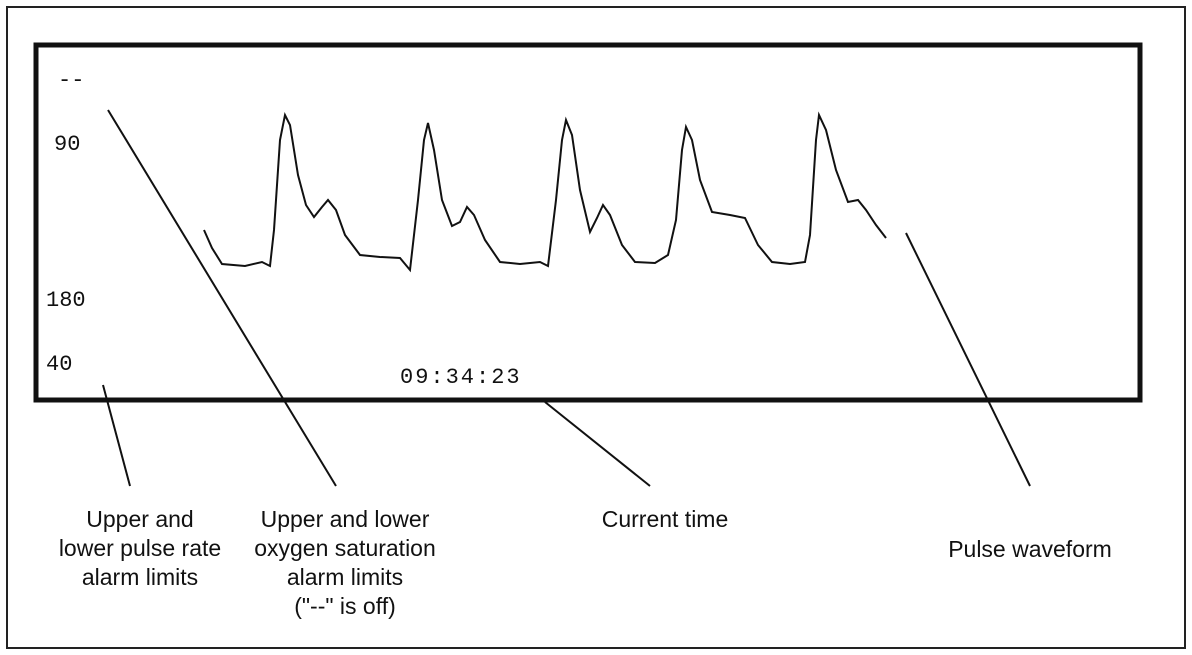 This screenshot has width=1192, height=655. I want to click on pulse-lower-limit: 40, so click(59, 364).